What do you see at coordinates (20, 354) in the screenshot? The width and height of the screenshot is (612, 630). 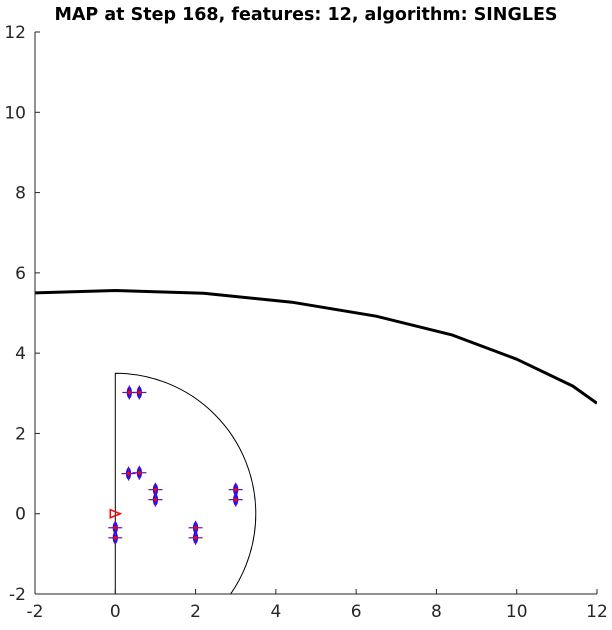 I see `y-tick-label: 4` at bounding box center [20, 354].